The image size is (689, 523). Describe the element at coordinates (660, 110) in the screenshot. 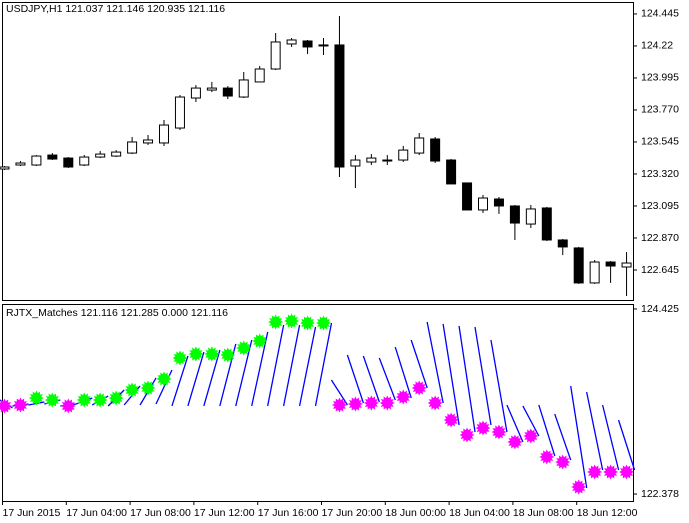

I see `y-tick-label: 123.770` at that location.